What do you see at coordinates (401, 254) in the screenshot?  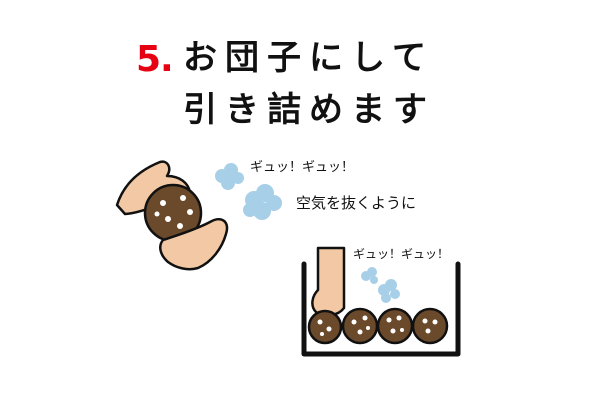 I see `sound-effect-bottom: ギュッ！ギュッ！` at bounding box center [401, 254].